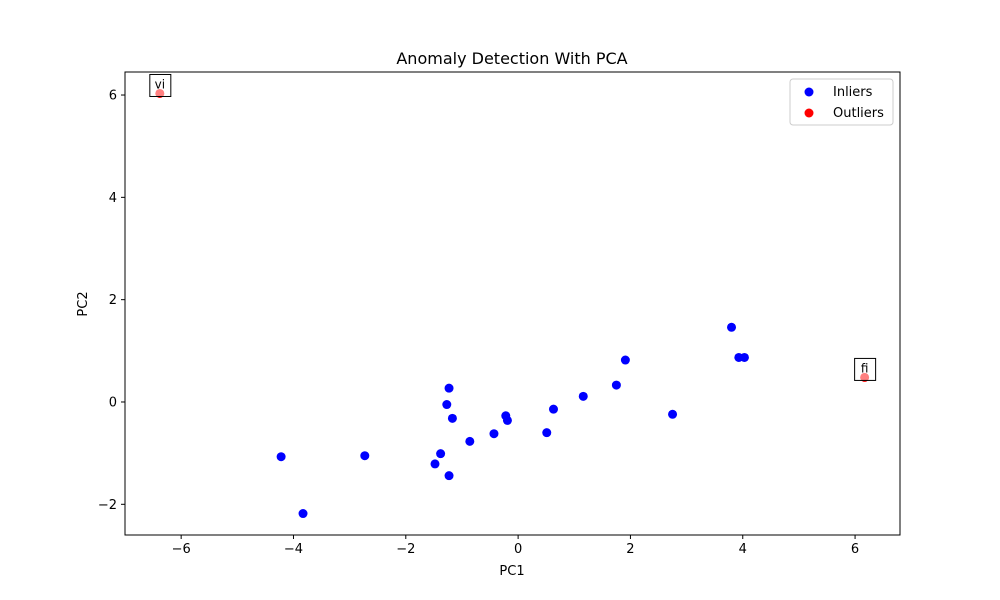 The image size is (1000, 600). Describe the element at coordinates (855, 549) in the screenshot. I see `x-tick-label: 6` at that location.